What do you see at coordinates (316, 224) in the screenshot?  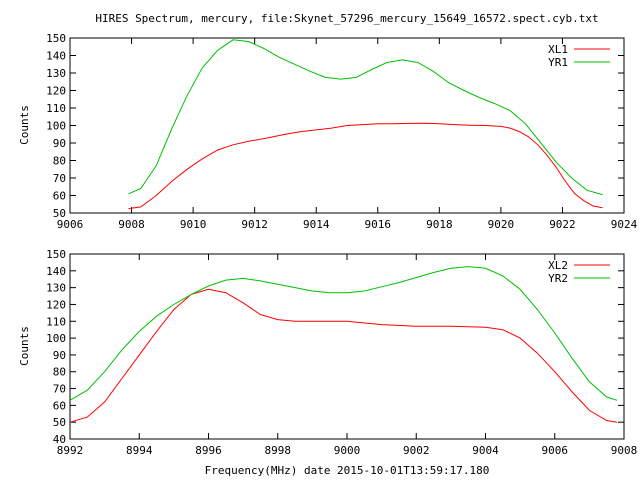 I see `x-tick-label: 9014` at bounding box center [316, 224].